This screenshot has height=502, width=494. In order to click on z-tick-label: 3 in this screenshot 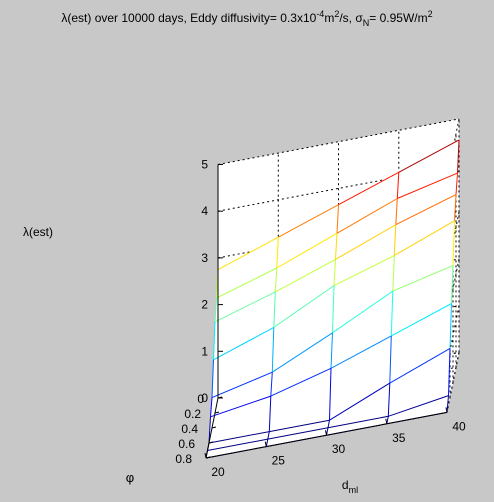, I will do `click(204, 258)`.